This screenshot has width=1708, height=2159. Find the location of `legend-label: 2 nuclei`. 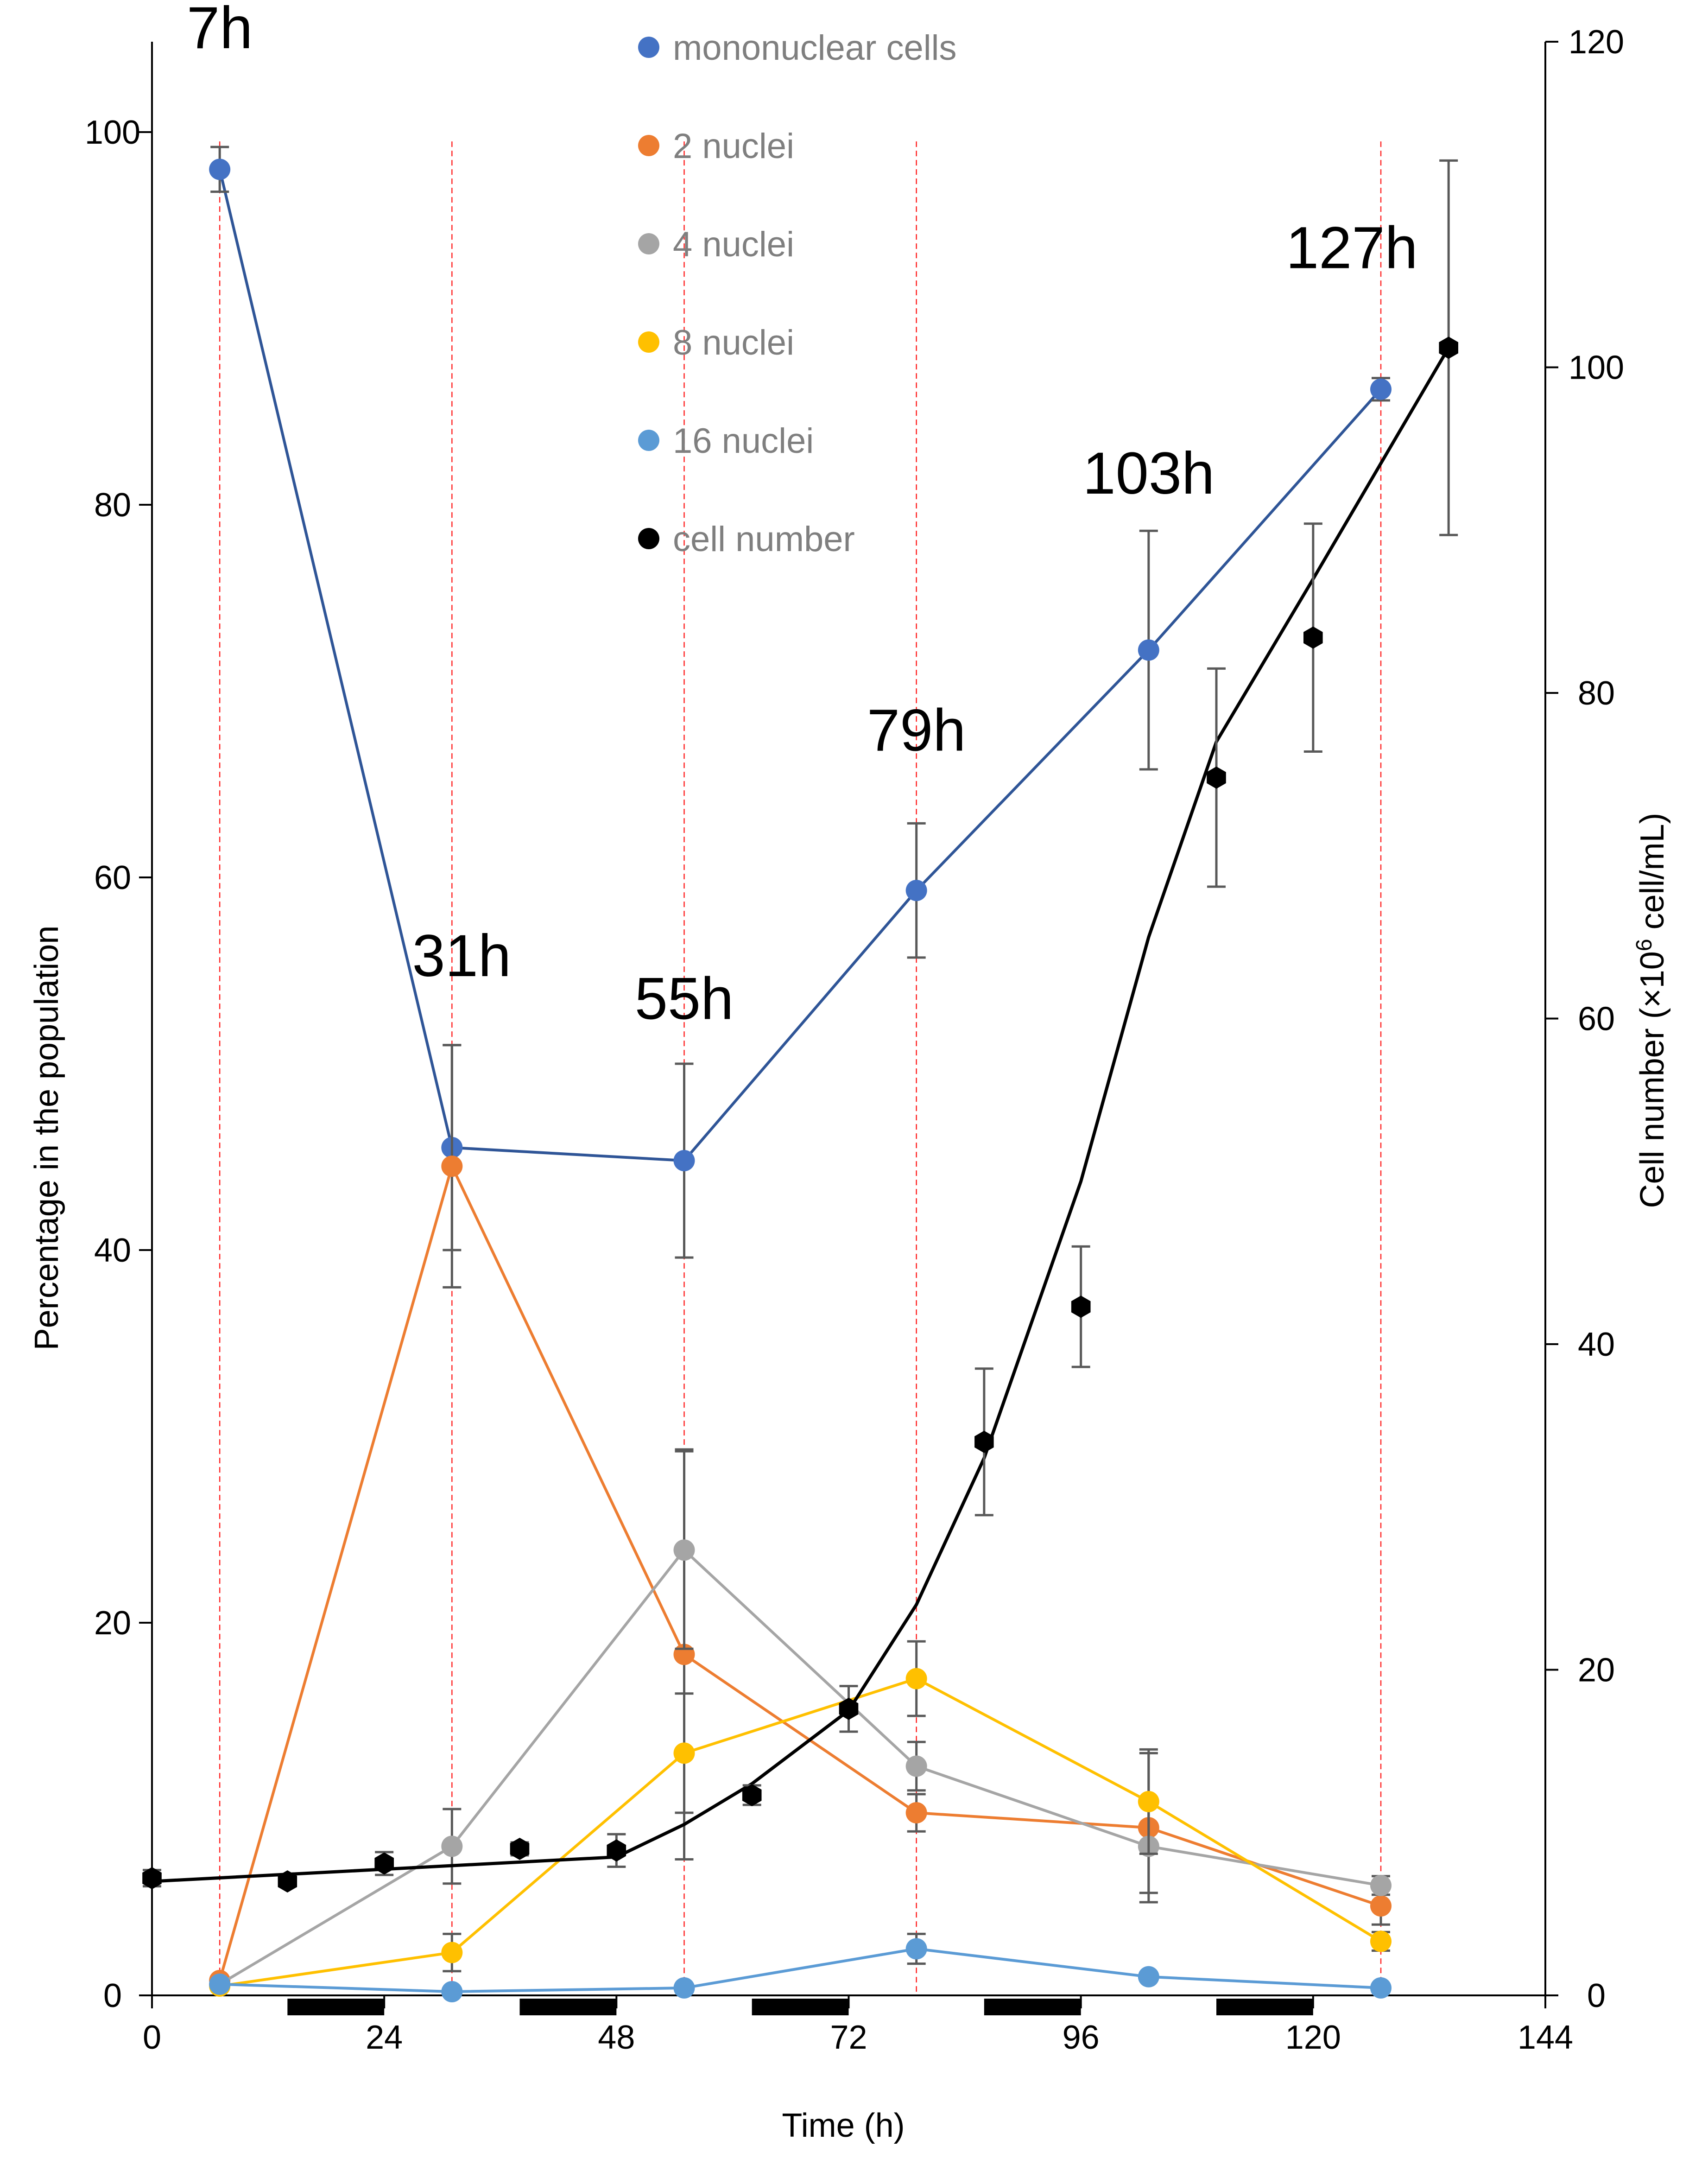

legend-label: 2 nuclei is located at coordinates (733, 147).